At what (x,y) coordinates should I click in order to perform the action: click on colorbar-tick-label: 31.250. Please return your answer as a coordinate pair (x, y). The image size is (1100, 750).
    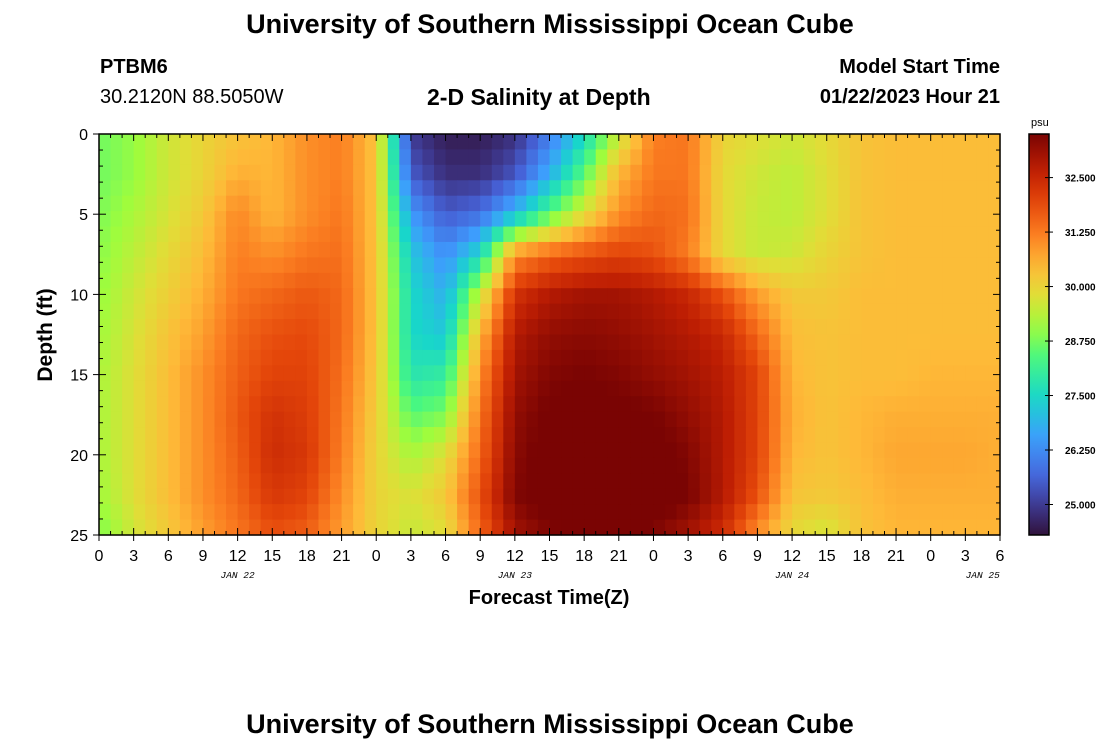
    Looking at the image, I should click on (1080, 233).